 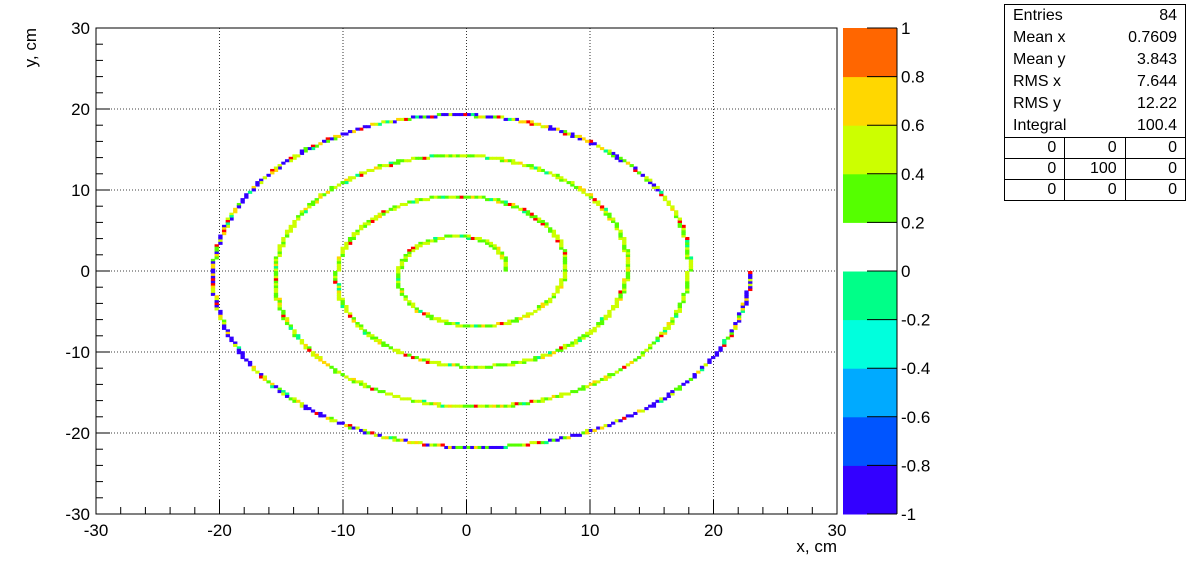 I want to click on overflow-cell: 100, so click(x=1095, y=169).